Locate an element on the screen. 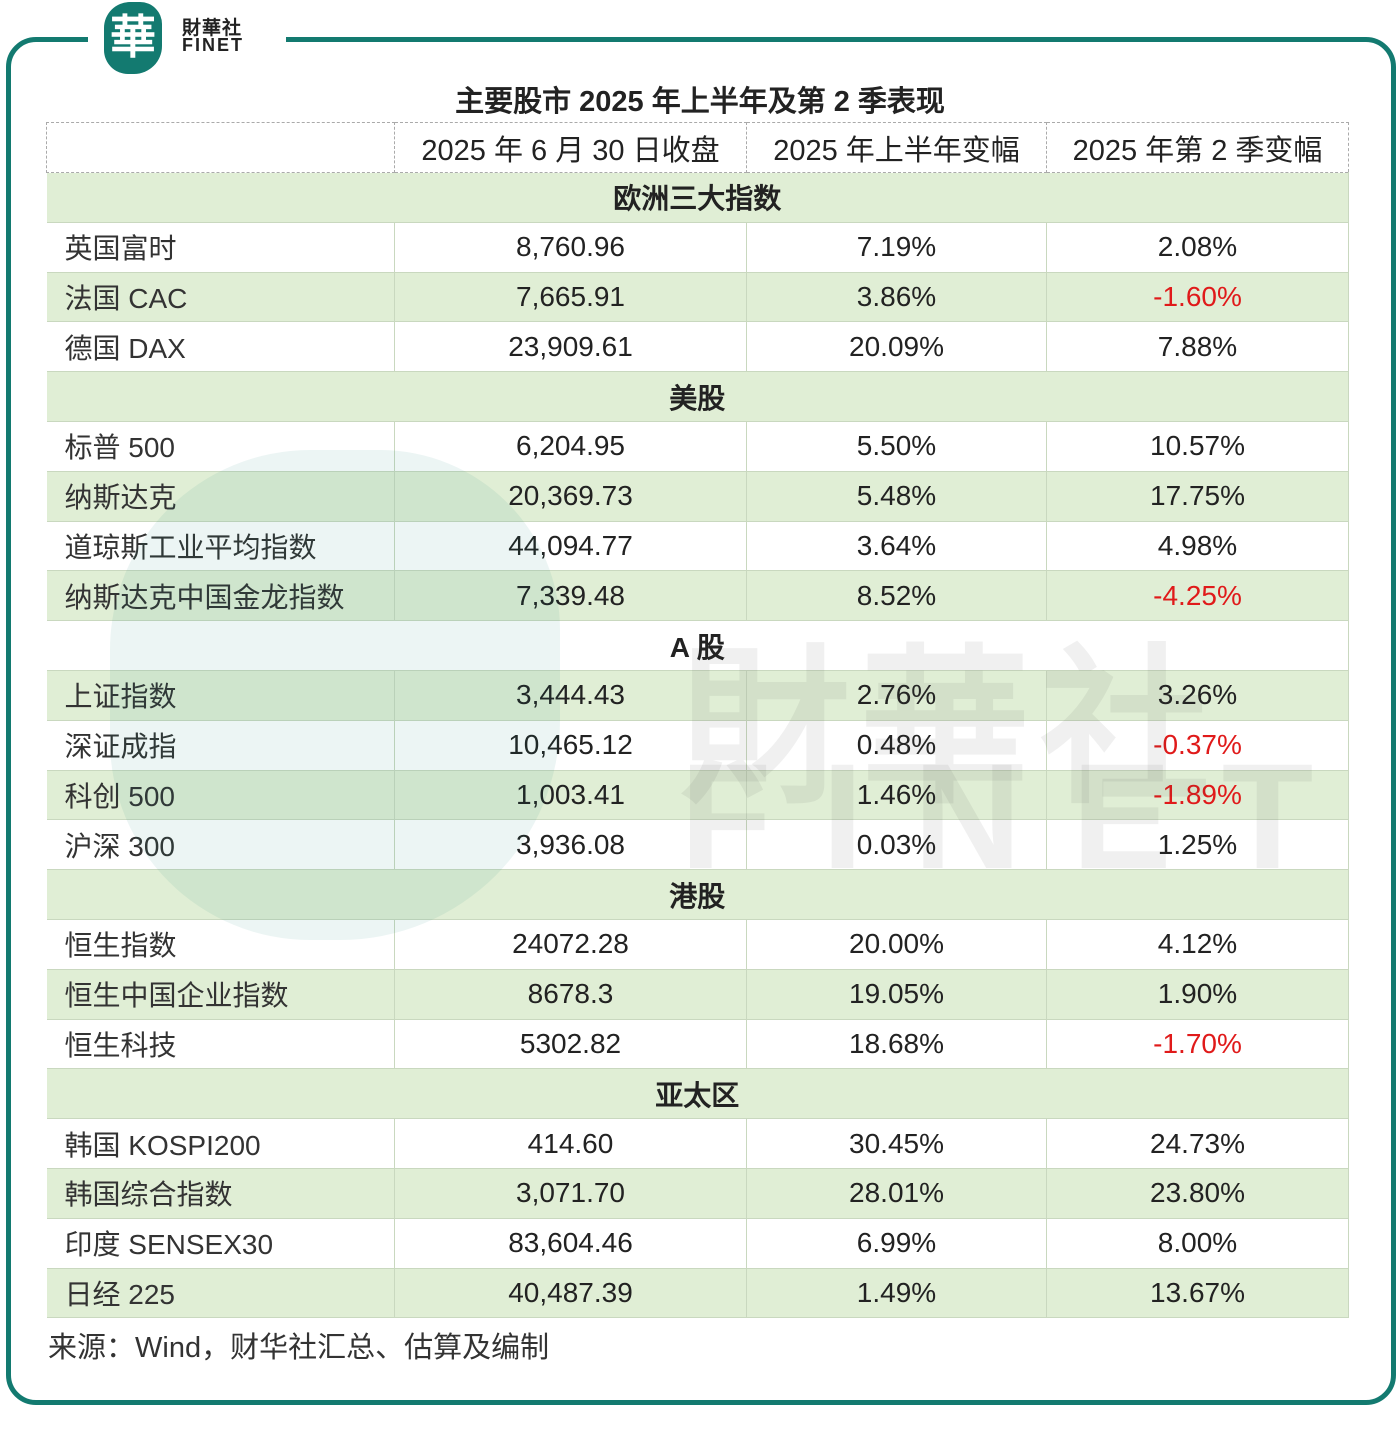 The height and width of the screenshot is (1440, 1400). table-title: 主要股市 2025 年上半年及第 2 季表现 is located at coordinates (700, 102).